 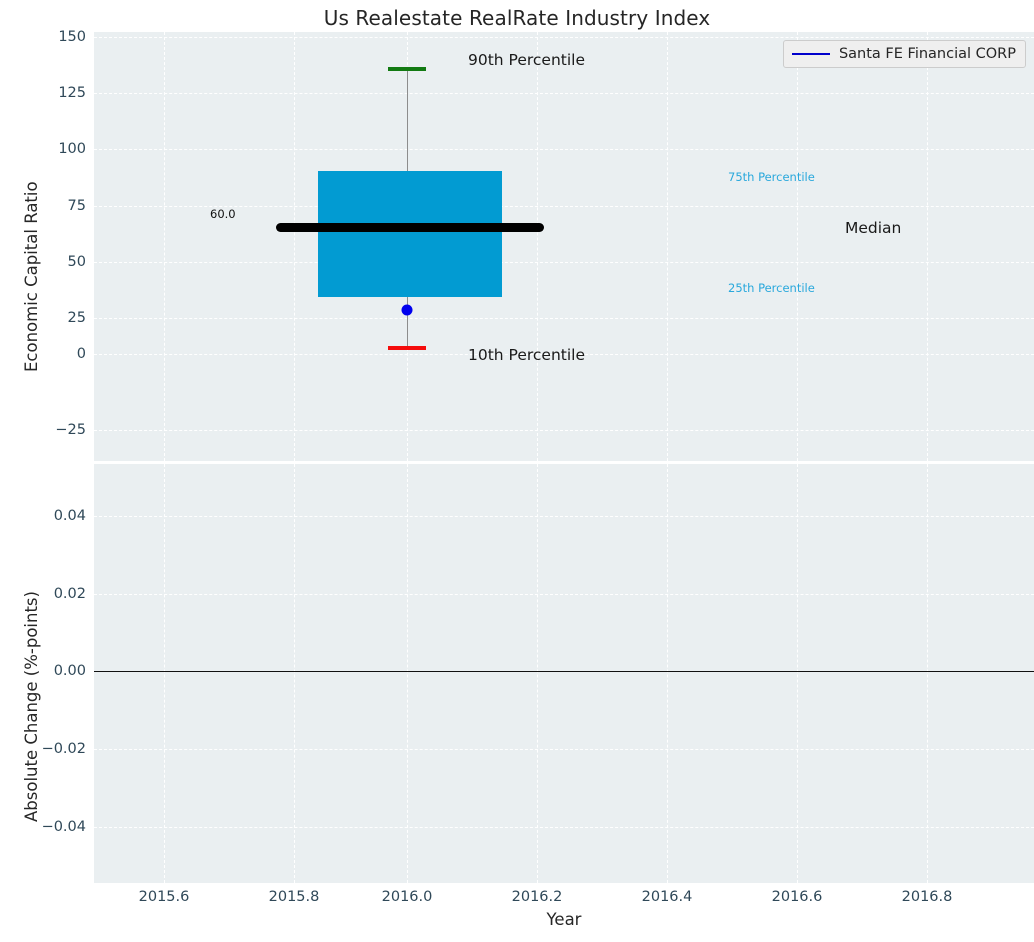 I want to click on legend-label: Santa FE Financial CORP, so click(x=927, y=54).